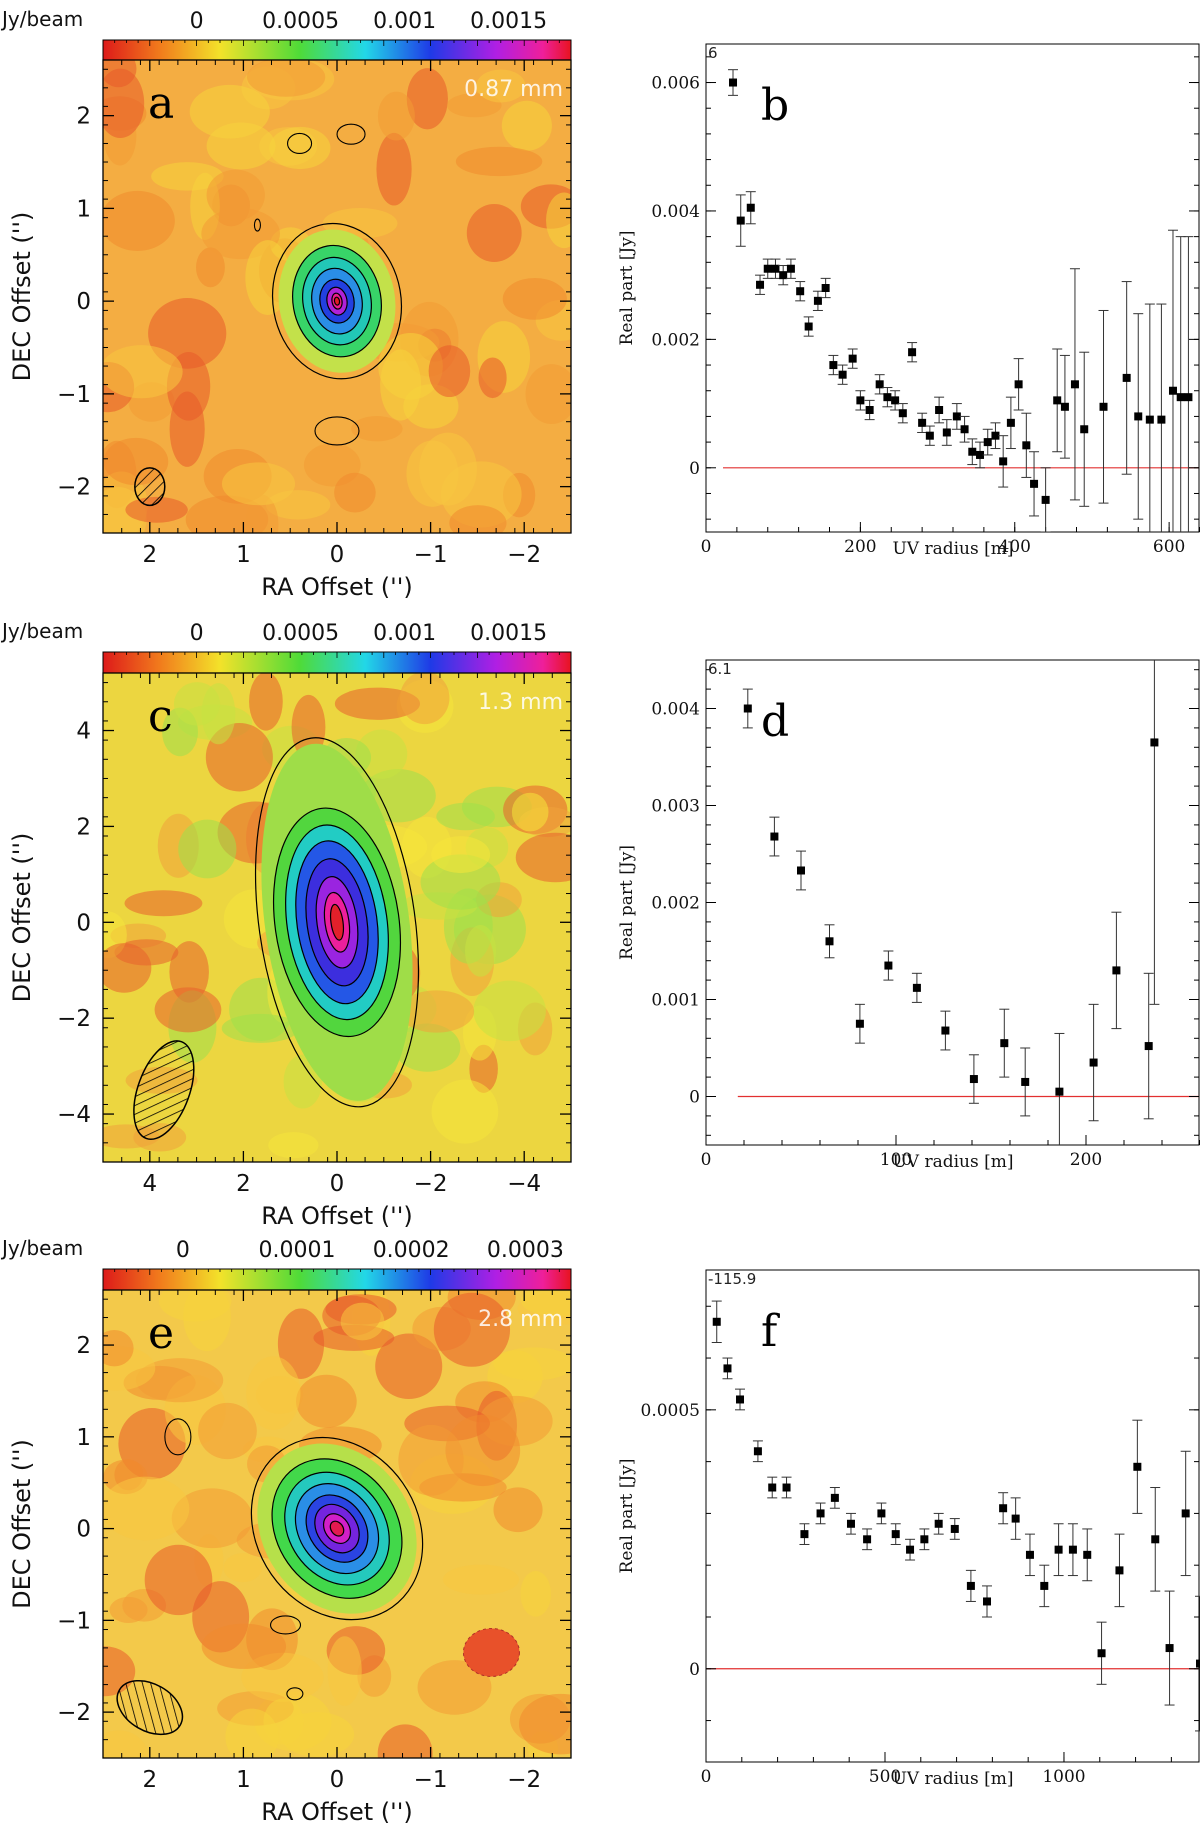 The height and width of the screenshot is (1833, 1200). I want to click on outer-contour, so click(337, 301).